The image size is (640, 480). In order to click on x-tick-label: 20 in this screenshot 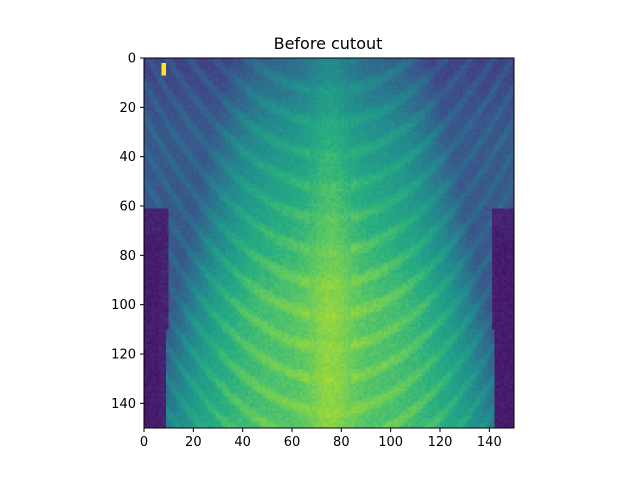, I will do `click(193, 442)`.